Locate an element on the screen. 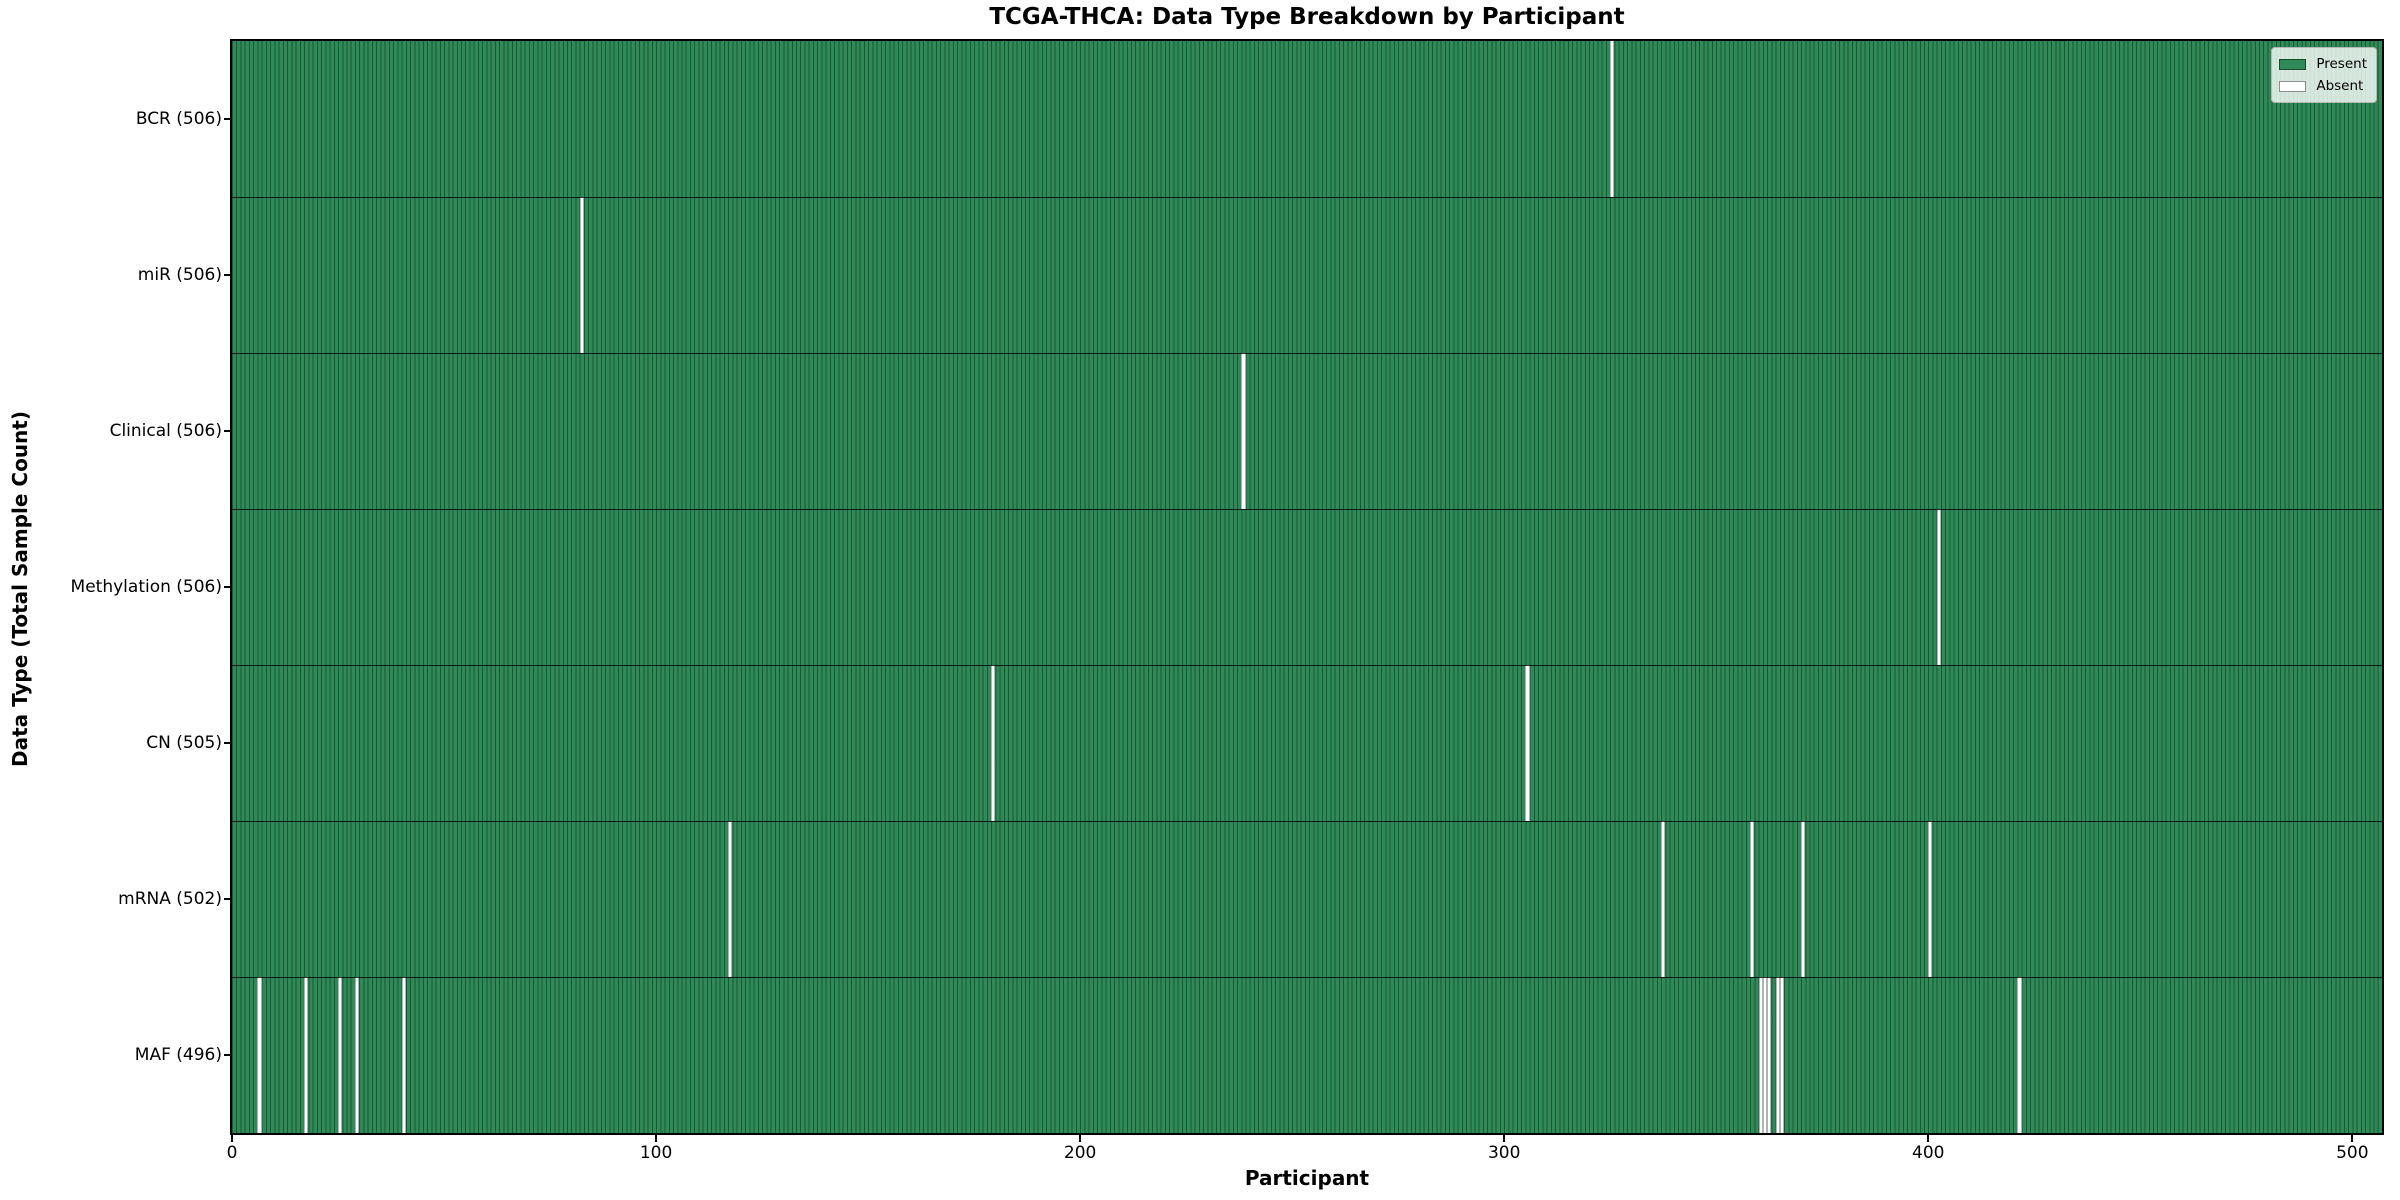 This screenshot has width=2400, height=1200. x-axis-label: Participant is located at coordinates (1307, 1178).